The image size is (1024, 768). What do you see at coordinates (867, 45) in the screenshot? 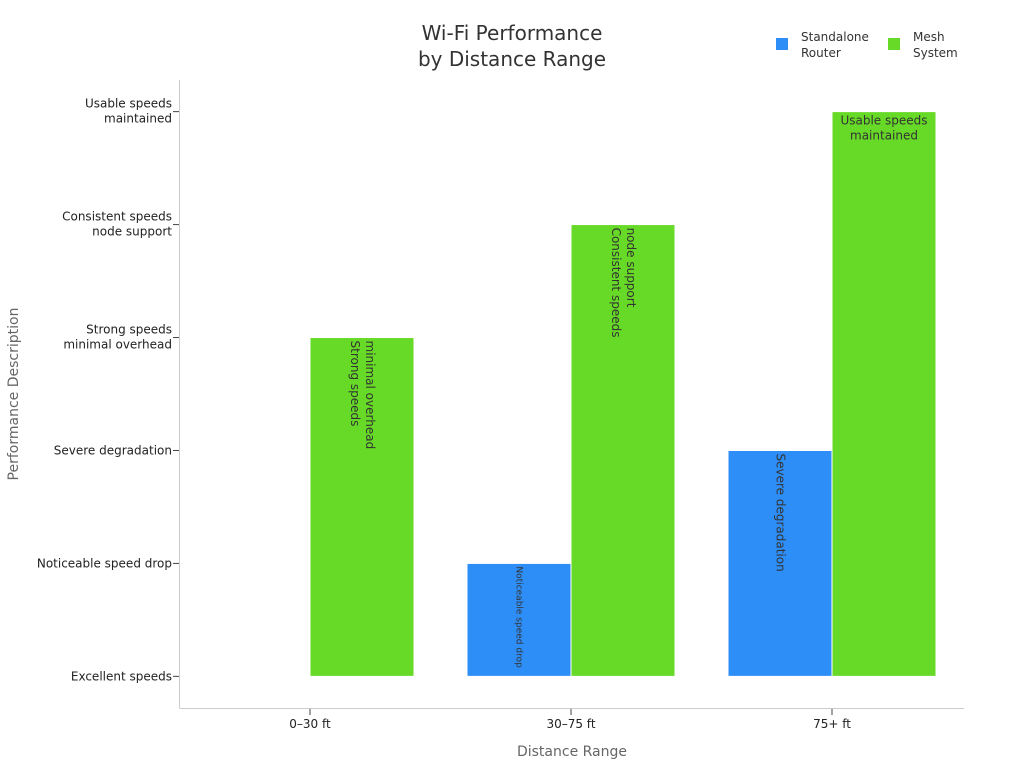
I see `legend: Standalone Router Mesh System` at bounding box center [867, 45].